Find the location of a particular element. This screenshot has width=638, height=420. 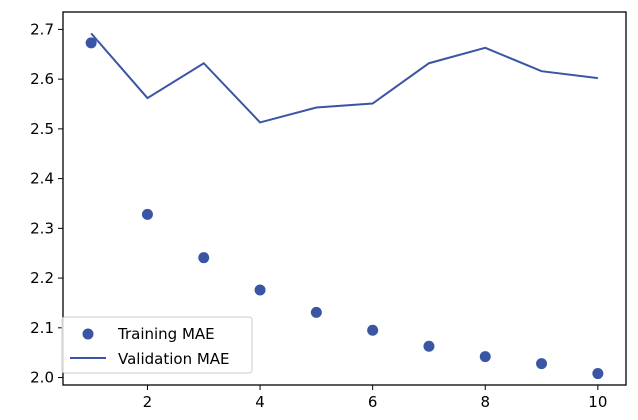

y-tick-label: 2.4 is located at coordinates (42, 179).